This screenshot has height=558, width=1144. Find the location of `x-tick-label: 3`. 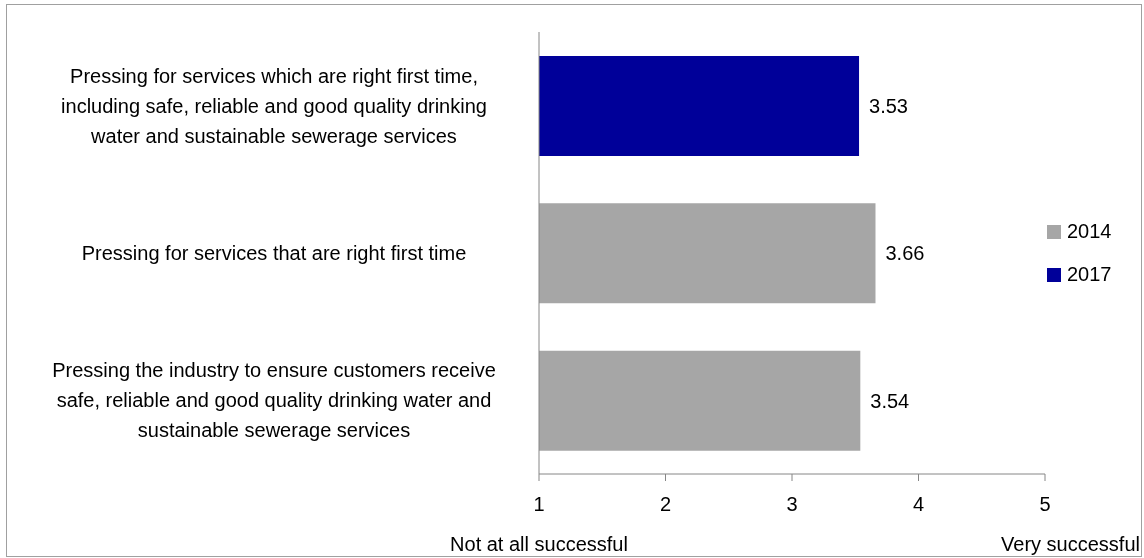

x-tick-label: 3 is located at coordinates (792, 504).